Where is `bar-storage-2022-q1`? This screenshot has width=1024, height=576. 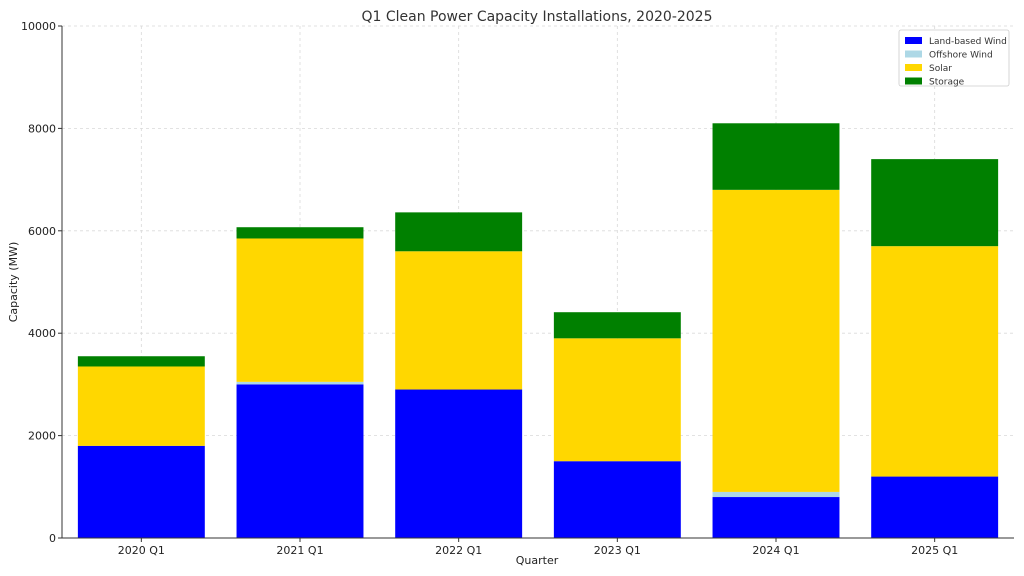
bar-storage-2022-q1 is located at coordinates (459, 232).